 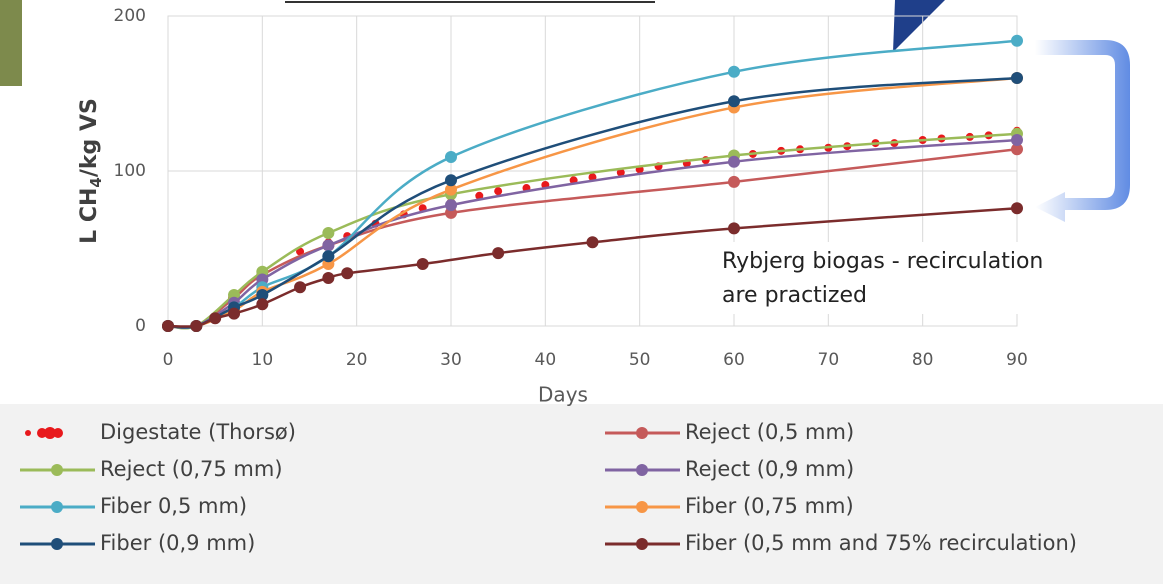 I want to click on legend-item: Reject (0,75 mm), so click(x=151, y=469).